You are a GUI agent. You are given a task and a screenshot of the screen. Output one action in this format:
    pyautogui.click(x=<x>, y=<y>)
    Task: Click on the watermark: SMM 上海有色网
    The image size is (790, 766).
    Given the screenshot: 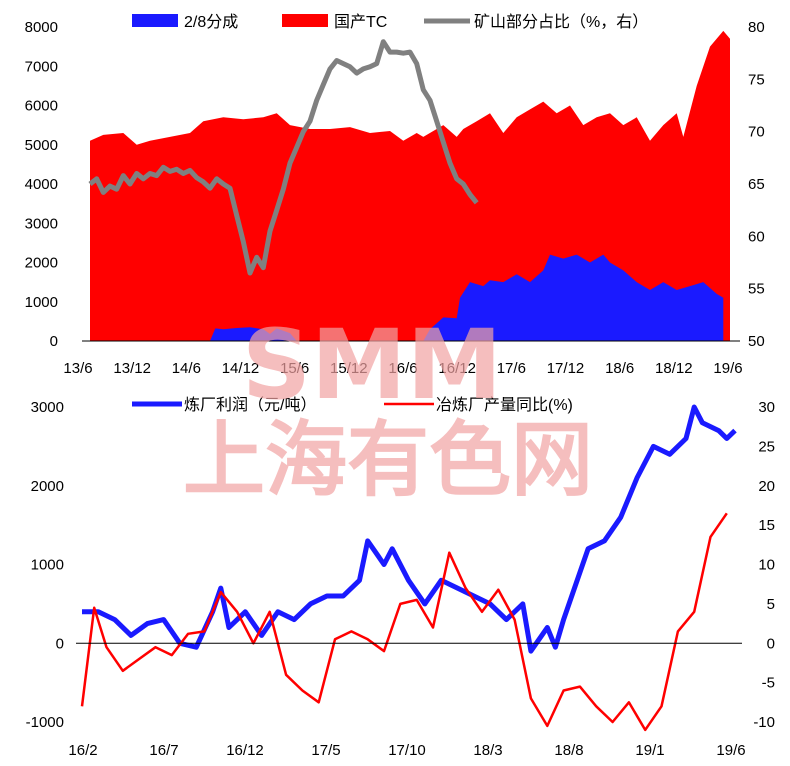 What is the action you would take?
    pyautogui.click(x=388, y=408)
    